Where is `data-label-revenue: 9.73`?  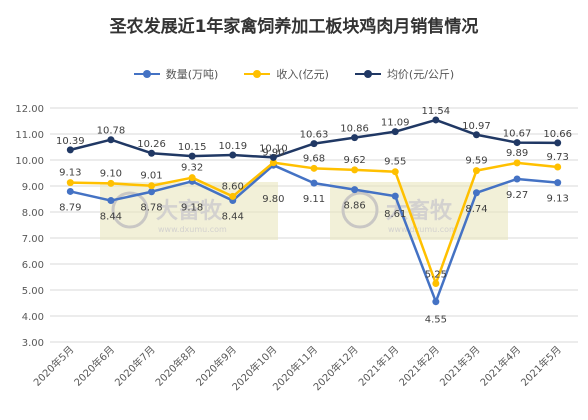 data-label-revenue: 9.73 is located at coordinates (558, 157).